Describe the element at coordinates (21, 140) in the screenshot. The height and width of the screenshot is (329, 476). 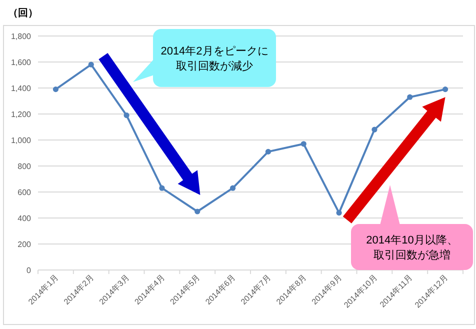
I see `y-tick-label: 1,000` at that location.